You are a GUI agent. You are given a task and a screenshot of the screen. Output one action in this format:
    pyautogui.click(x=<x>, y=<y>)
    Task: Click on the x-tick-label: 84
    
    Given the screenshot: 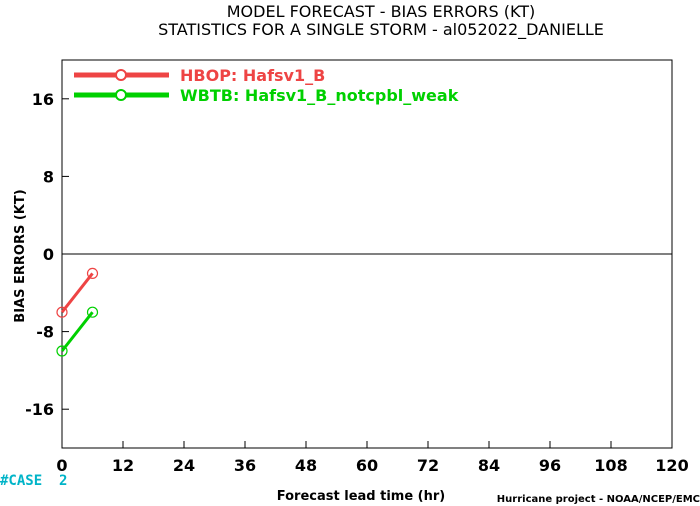 What is the action you would take?
    pyautogui.click(x=489, y=465)
    